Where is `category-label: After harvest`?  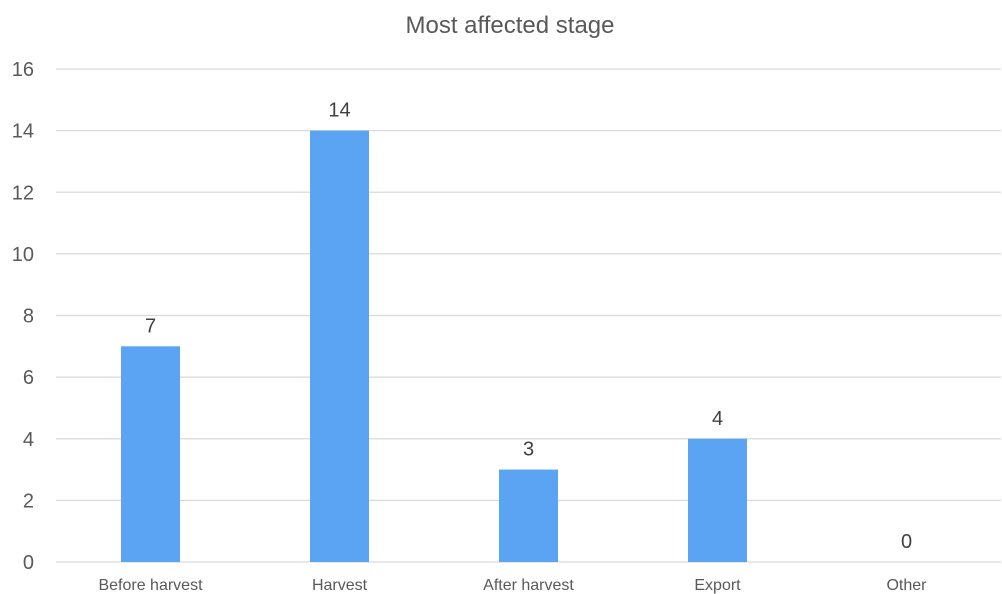
category-label: After harvest is located at coordinates (528, 585).